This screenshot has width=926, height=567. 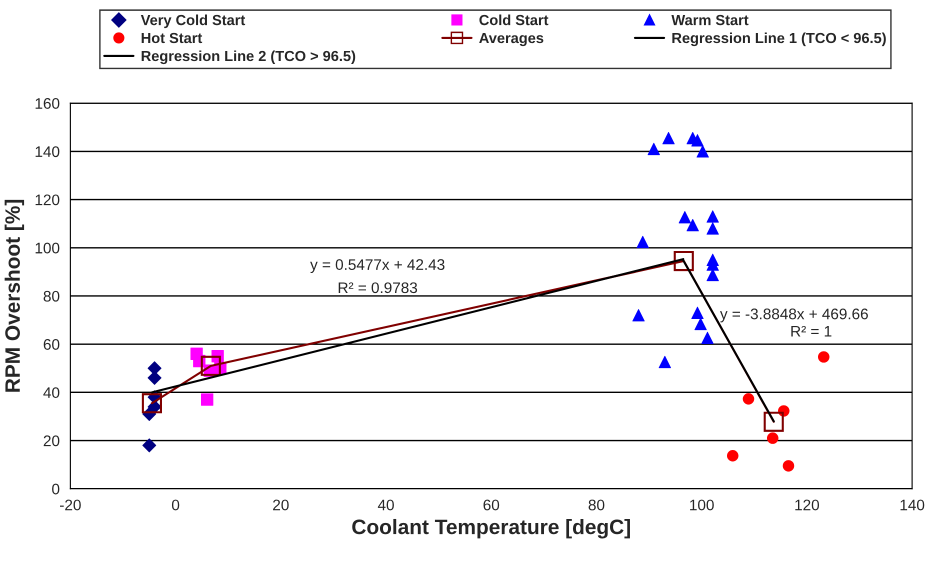 What do you see at coordinates (709, 20) in the screenshot?
I see `legend-label: Warm Start` at bounding box center [709, 20].